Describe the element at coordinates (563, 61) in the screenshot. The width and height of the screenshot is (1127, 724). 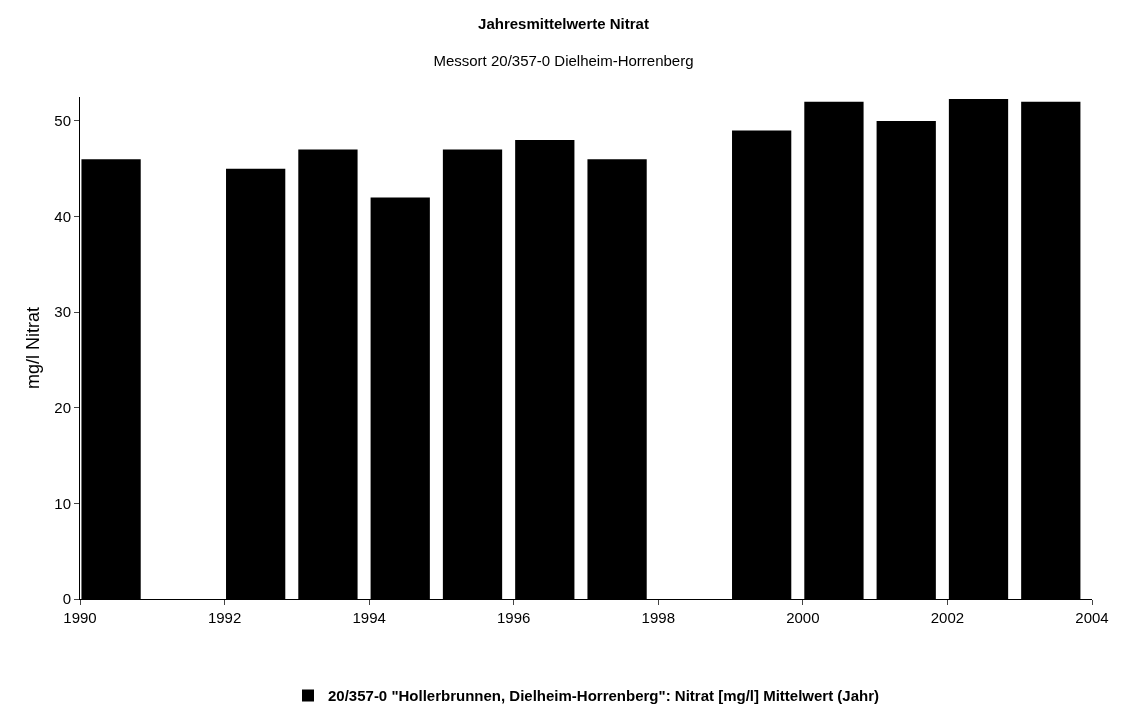
I see `chart-subtitle: Messort 20/357-0 Dielheim-Horrenberg` at that location.